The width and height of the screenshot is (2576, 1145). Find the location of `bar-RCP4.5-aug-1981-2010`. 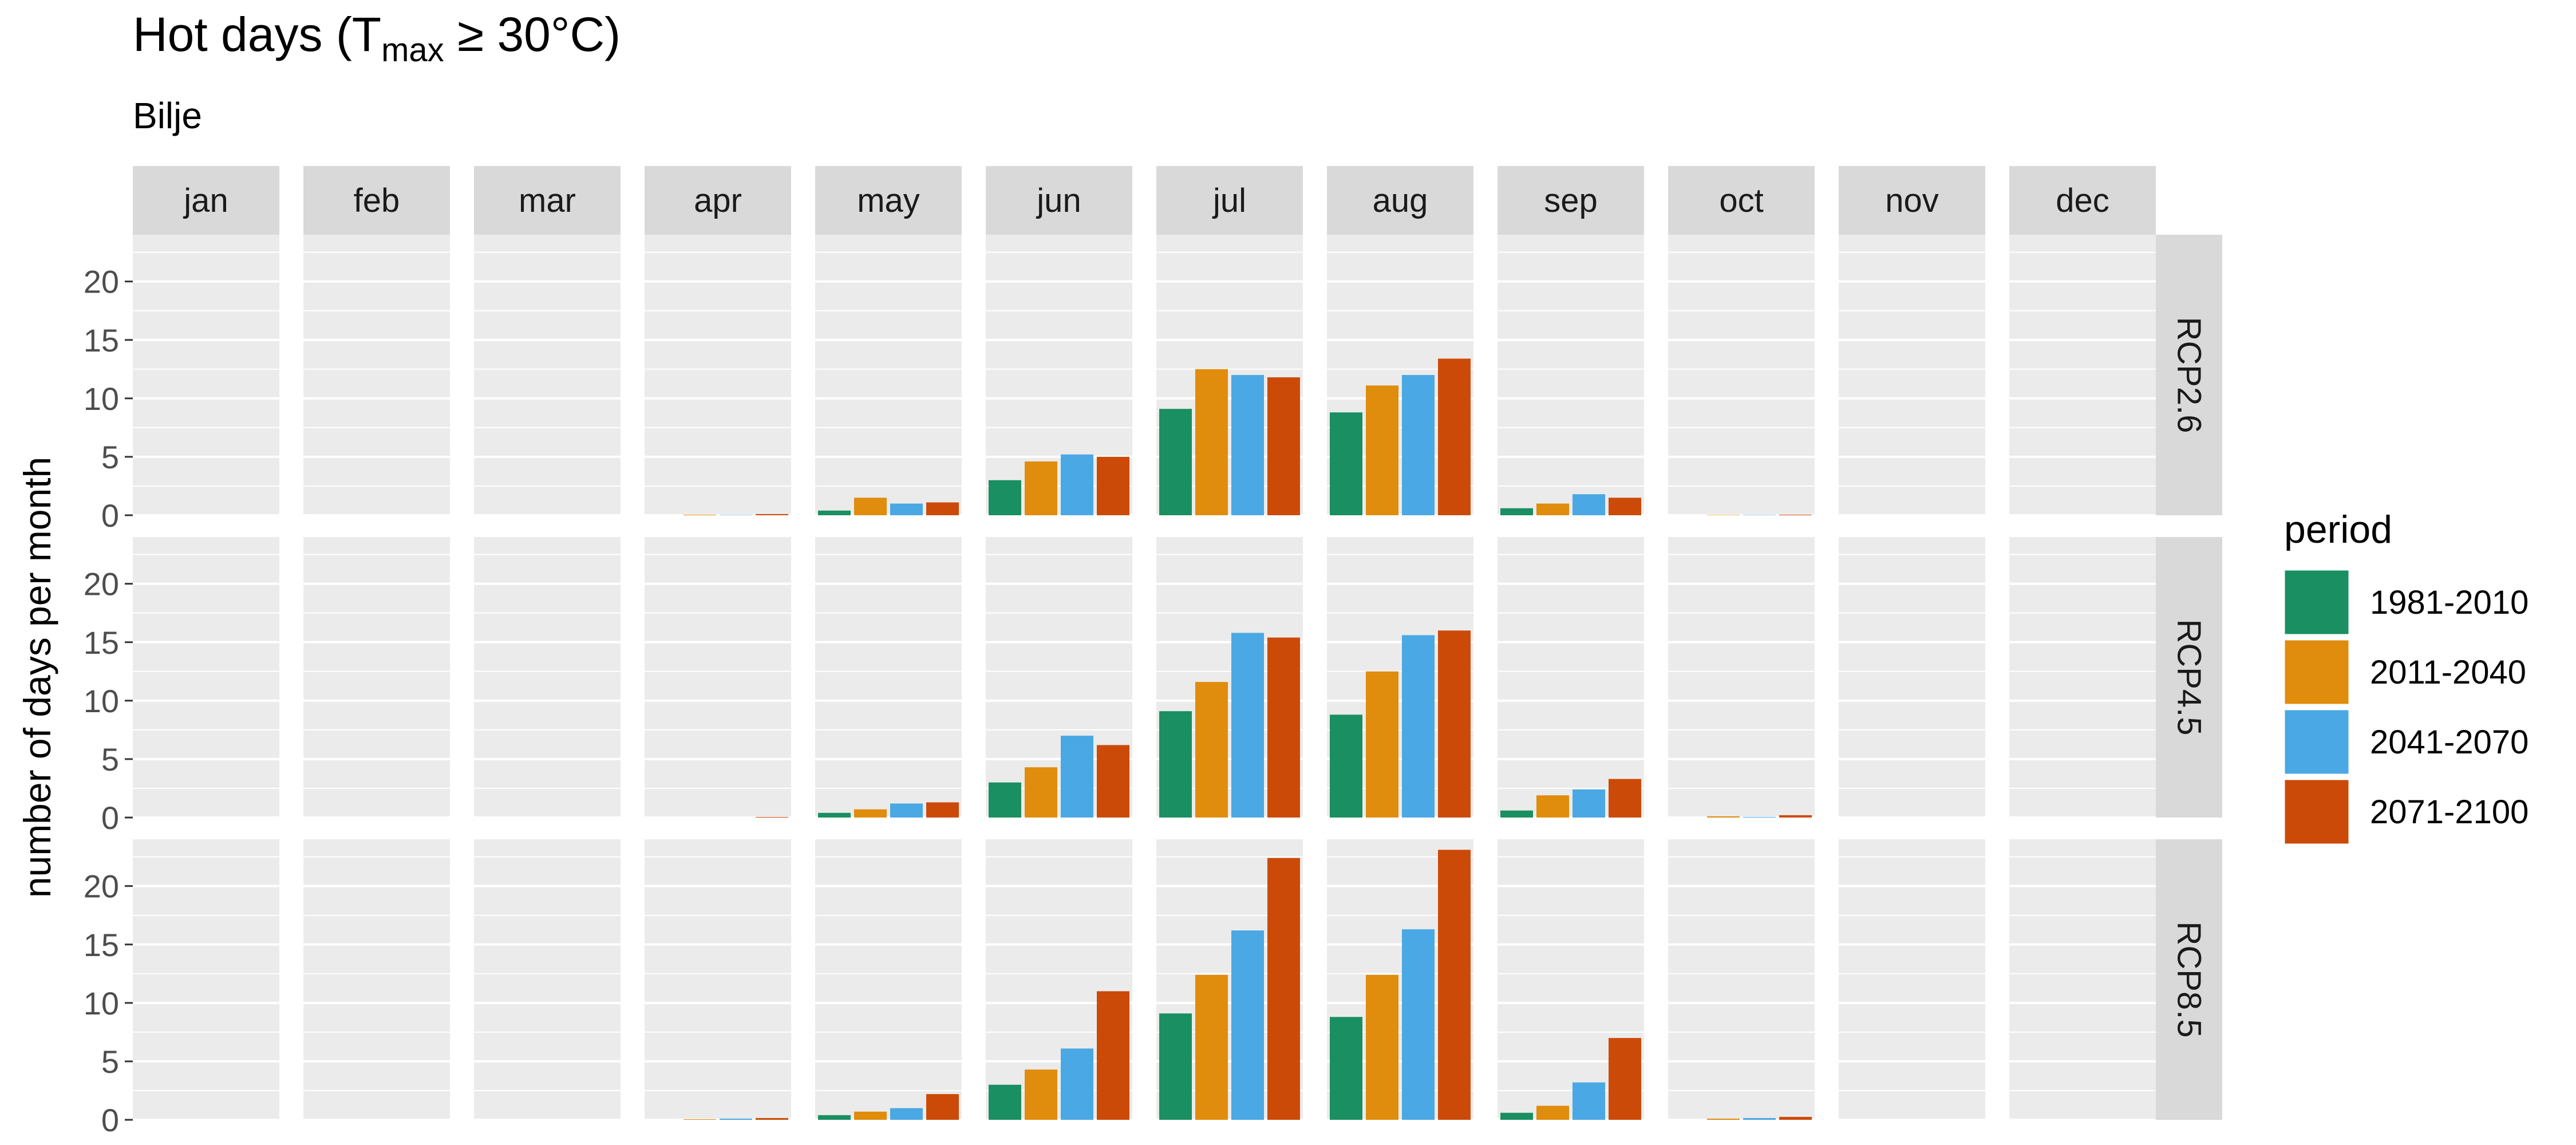

bar-RCP4.5-aug-1981-2010 is located at coordinates (1346, 766).